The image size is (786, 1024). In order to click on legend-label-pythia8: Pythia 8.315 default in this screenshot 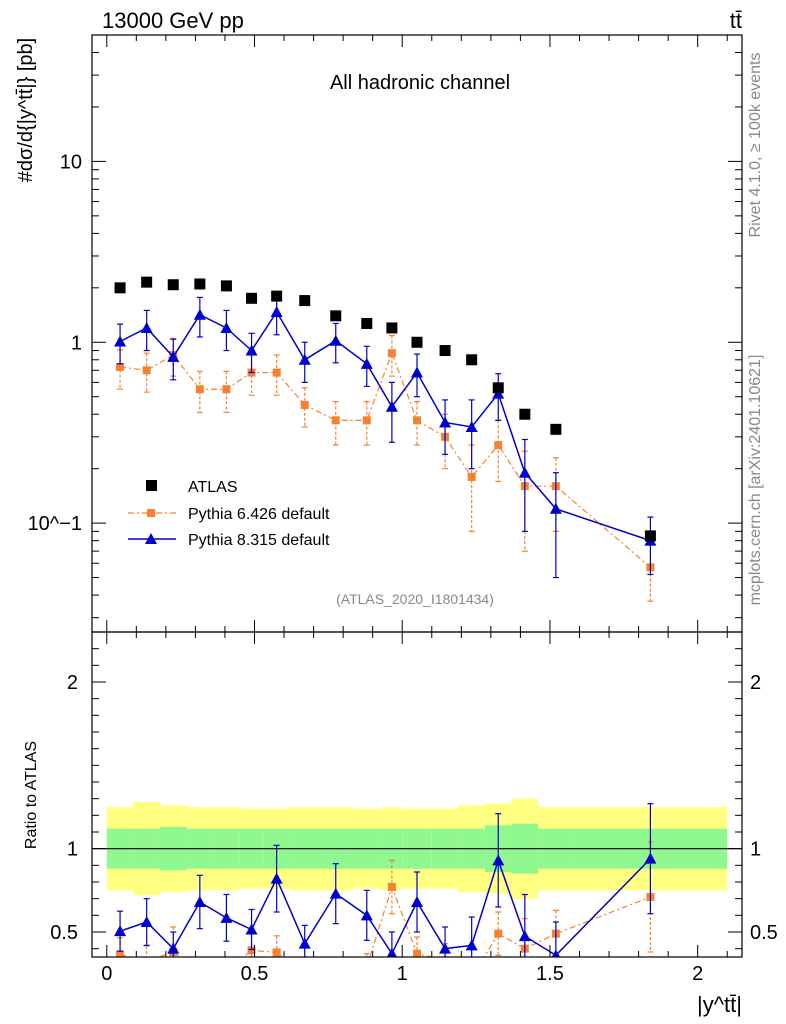, I will do `click(259, 540)`.